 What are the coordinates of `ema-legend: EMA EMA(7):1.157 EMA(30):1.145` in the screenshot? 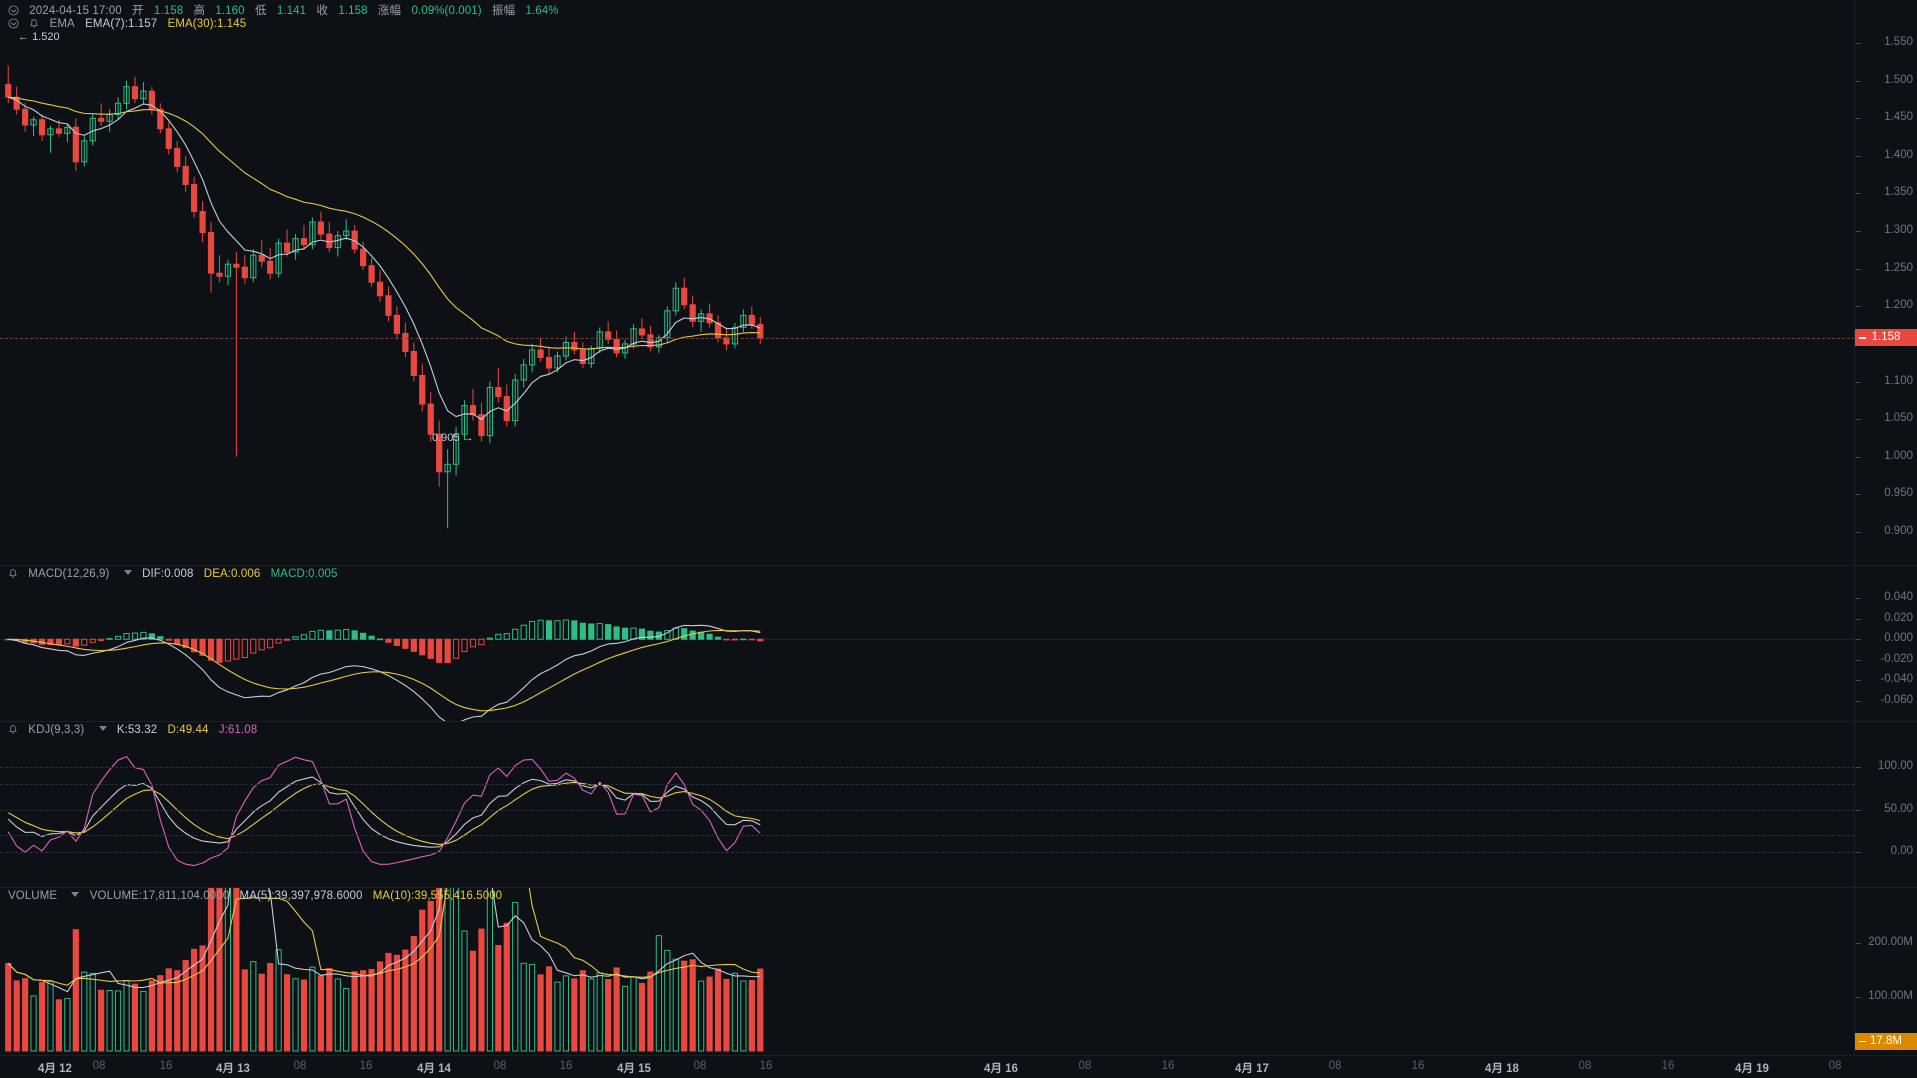 It's located at (130, 24).